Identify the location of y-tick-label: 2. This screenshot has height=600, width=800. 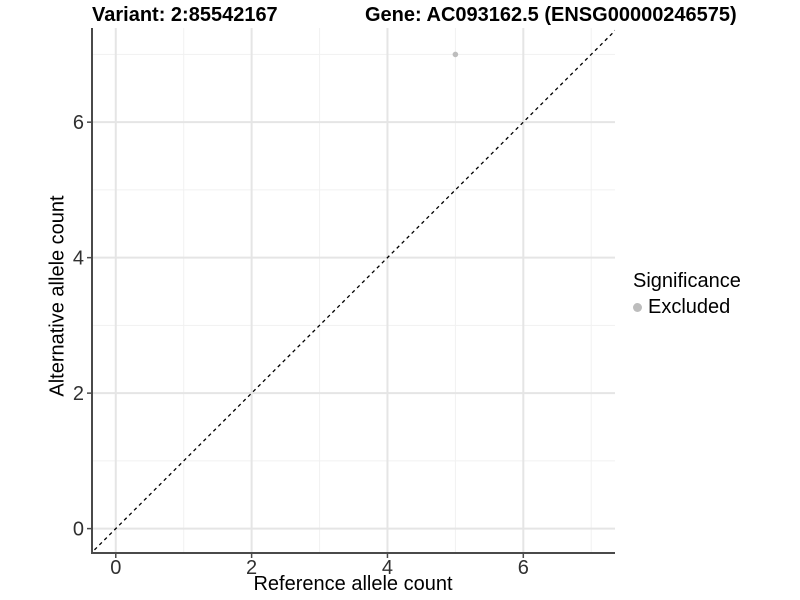
(78, 394).